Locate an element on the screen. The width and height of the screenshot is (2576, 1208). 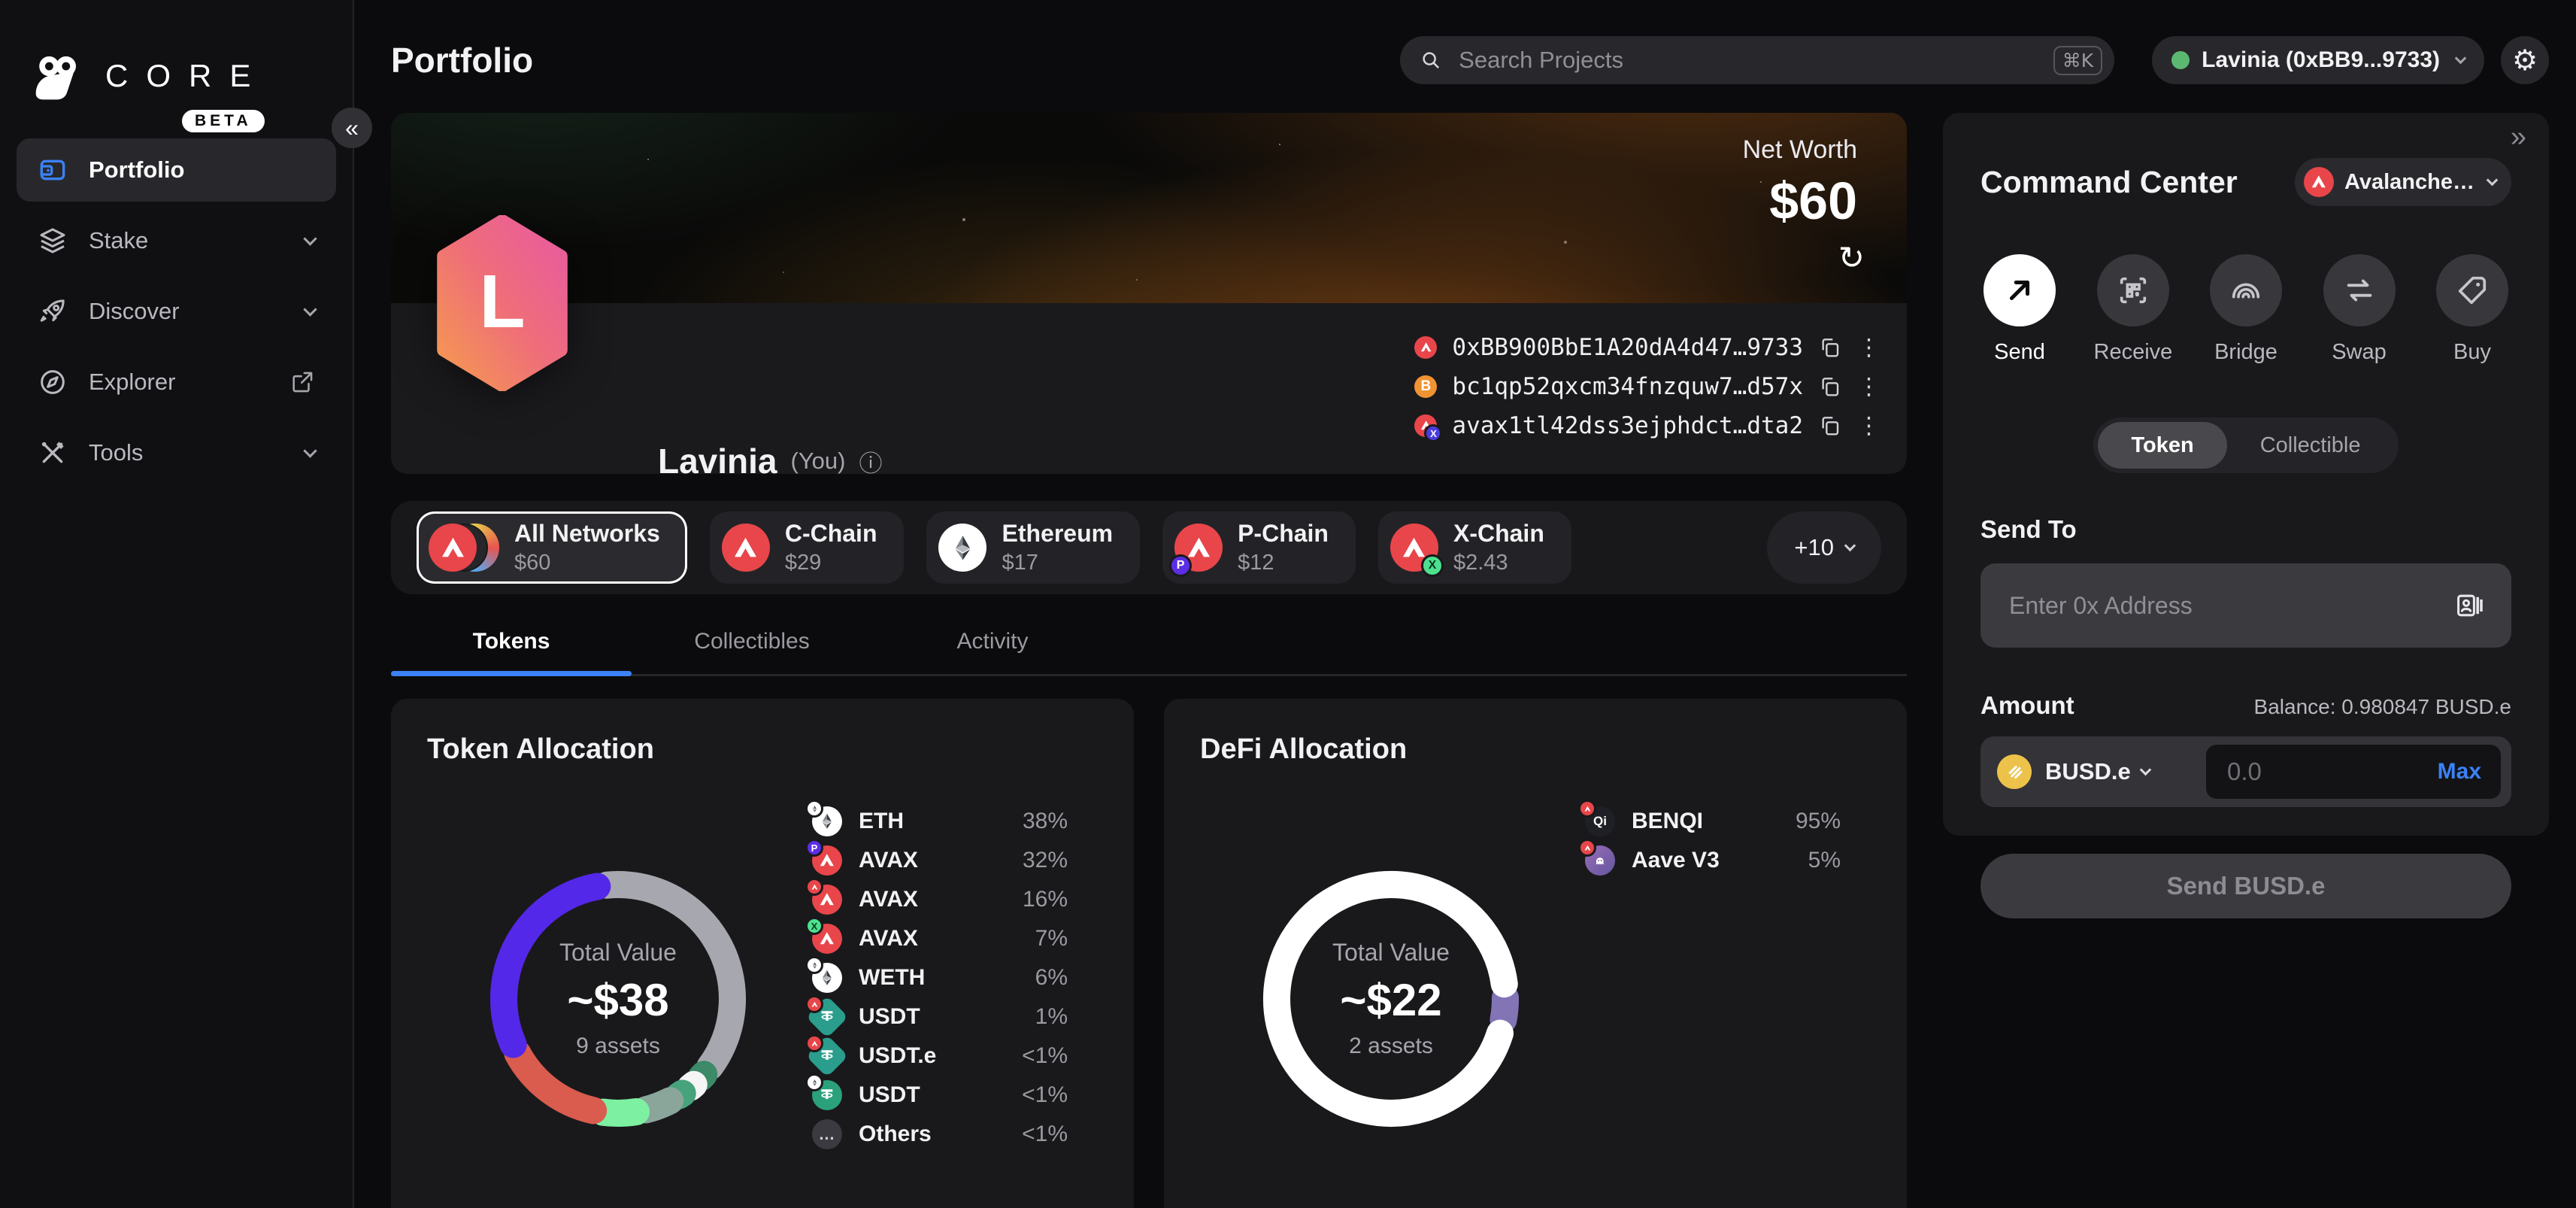
sidebar-item-tools: Tools is located at coordinates (176, 452).